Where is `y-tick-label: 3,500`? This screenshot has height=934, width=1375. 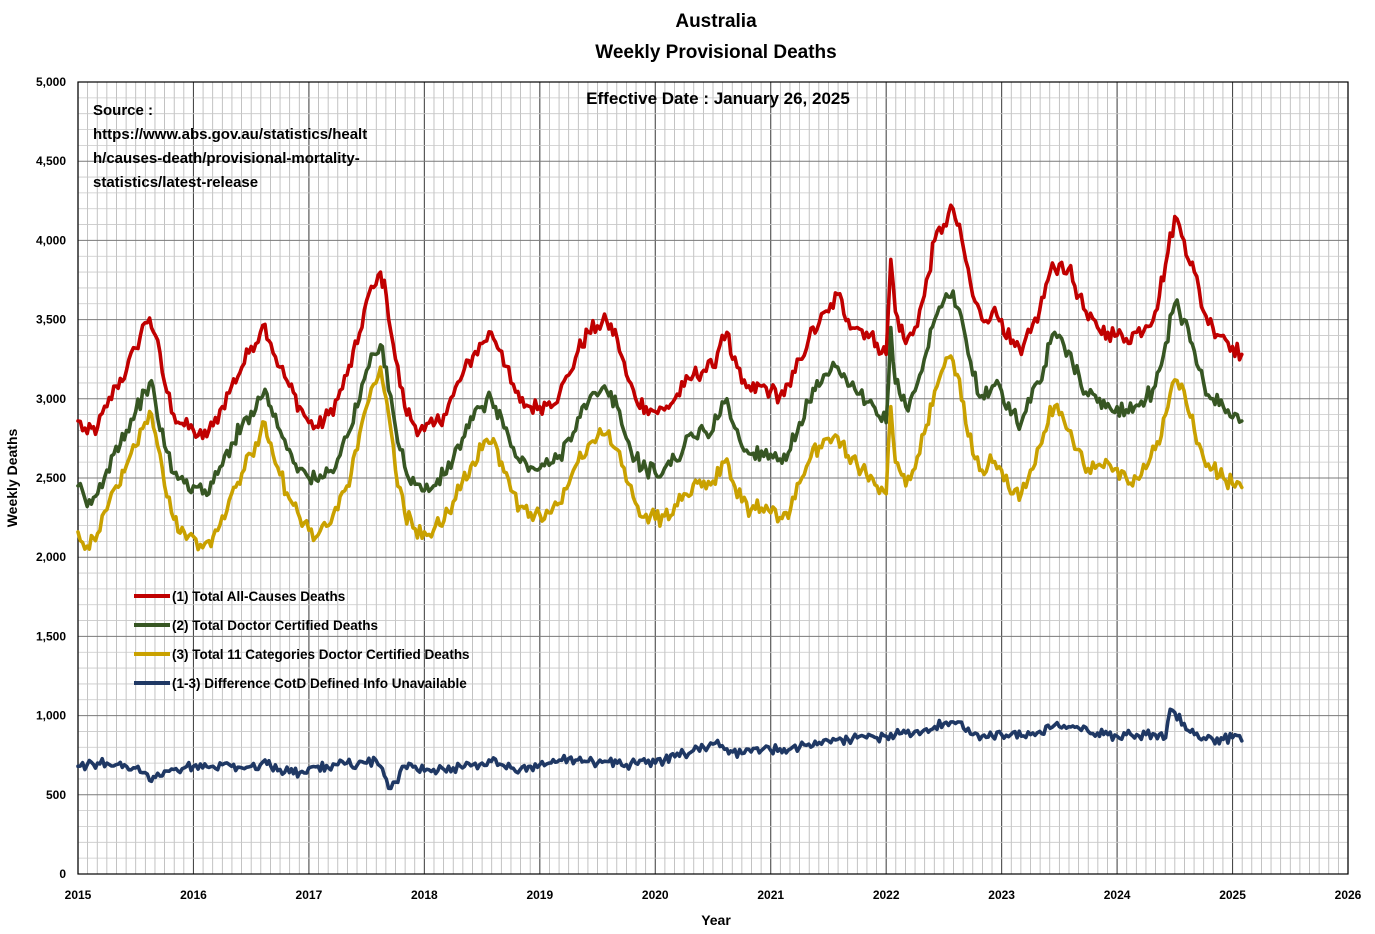 y-tick-label: 3,500 is located at coordinates (51, 320).